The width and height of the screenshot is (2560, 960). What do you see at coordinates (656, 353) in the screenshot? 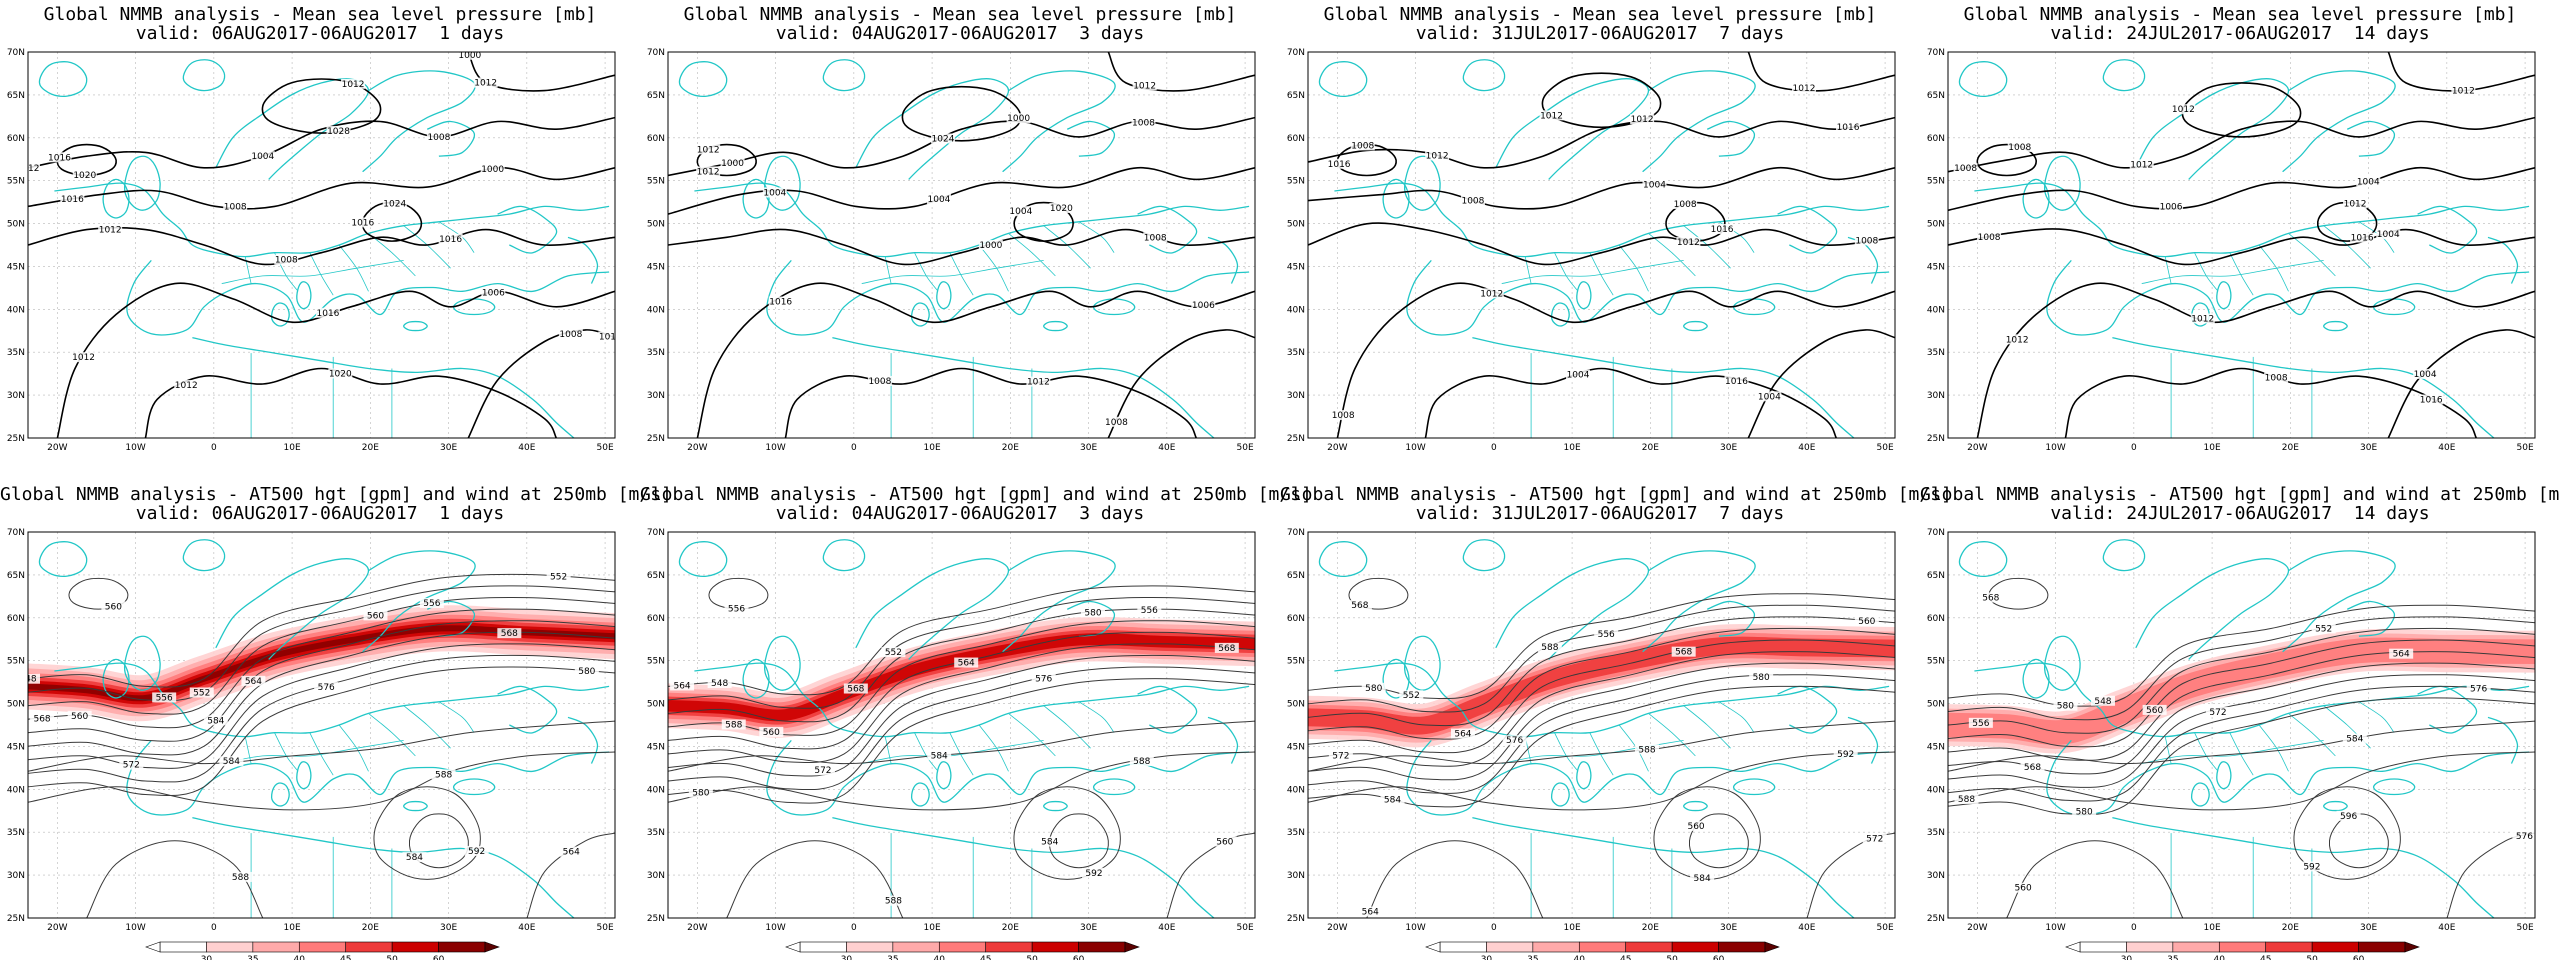
I see `lat-tick-label: 35N` at bounding box center [656, 353].